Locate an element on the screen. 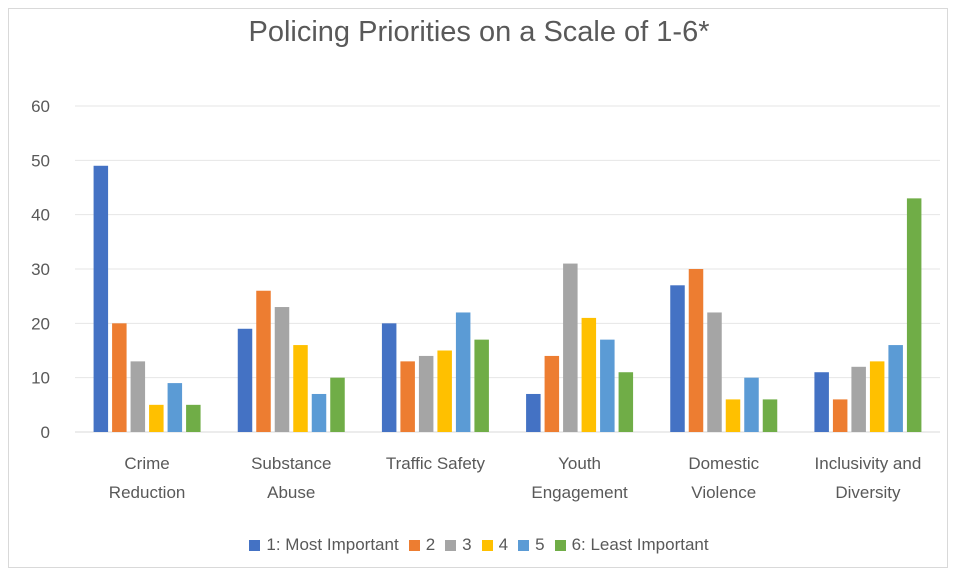  legend-item: 1: Most Important is located at coordinates (324, 545).